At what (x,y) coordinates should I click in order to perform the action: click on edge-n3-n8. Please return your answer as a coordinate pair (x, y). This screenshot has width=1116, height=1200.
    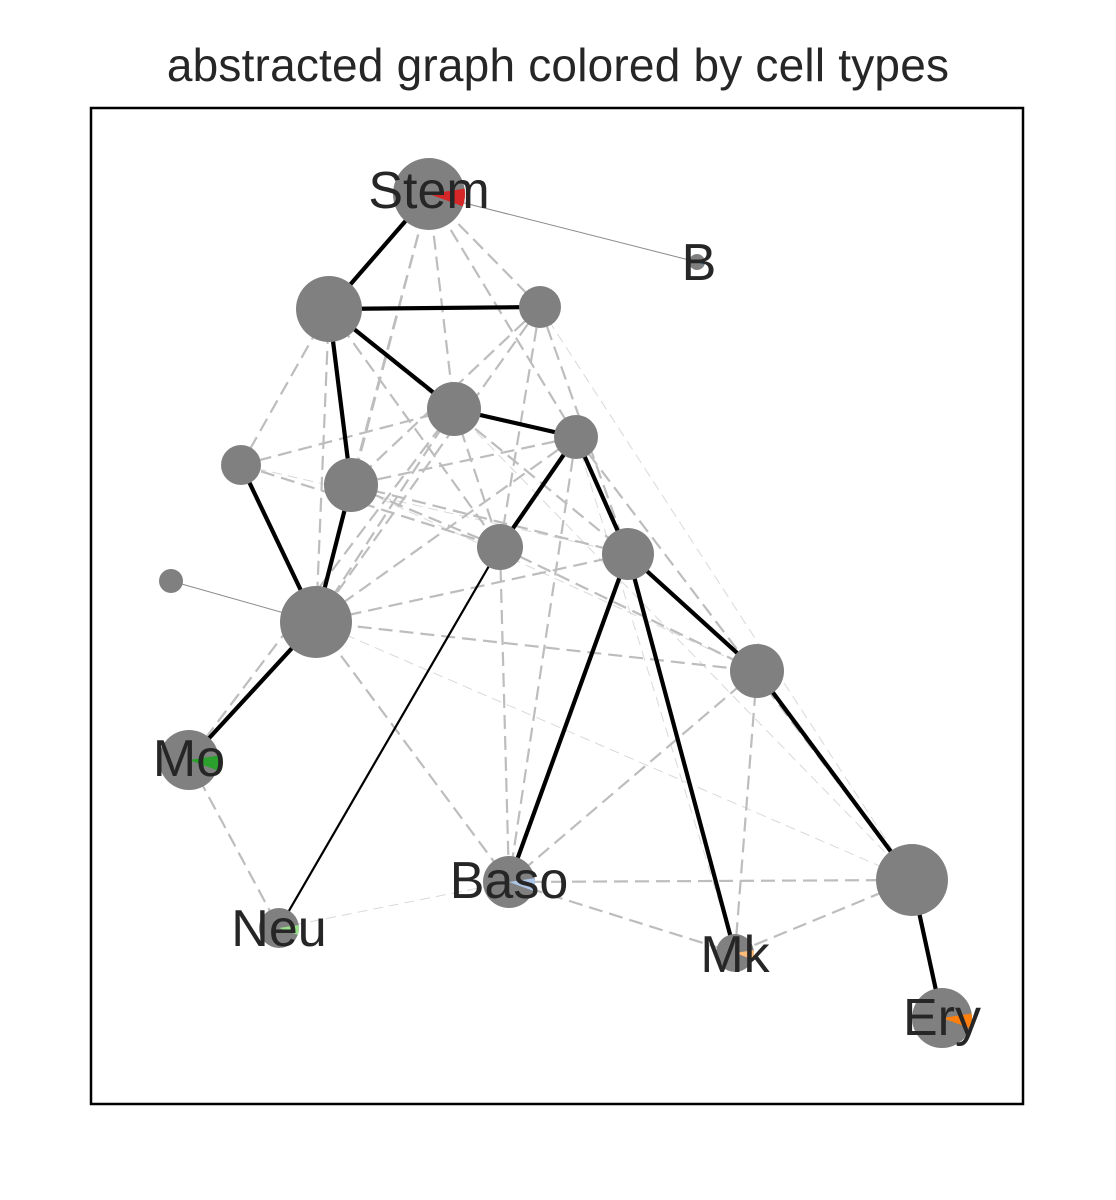
    Looking at the image, I should click on (520, 427).